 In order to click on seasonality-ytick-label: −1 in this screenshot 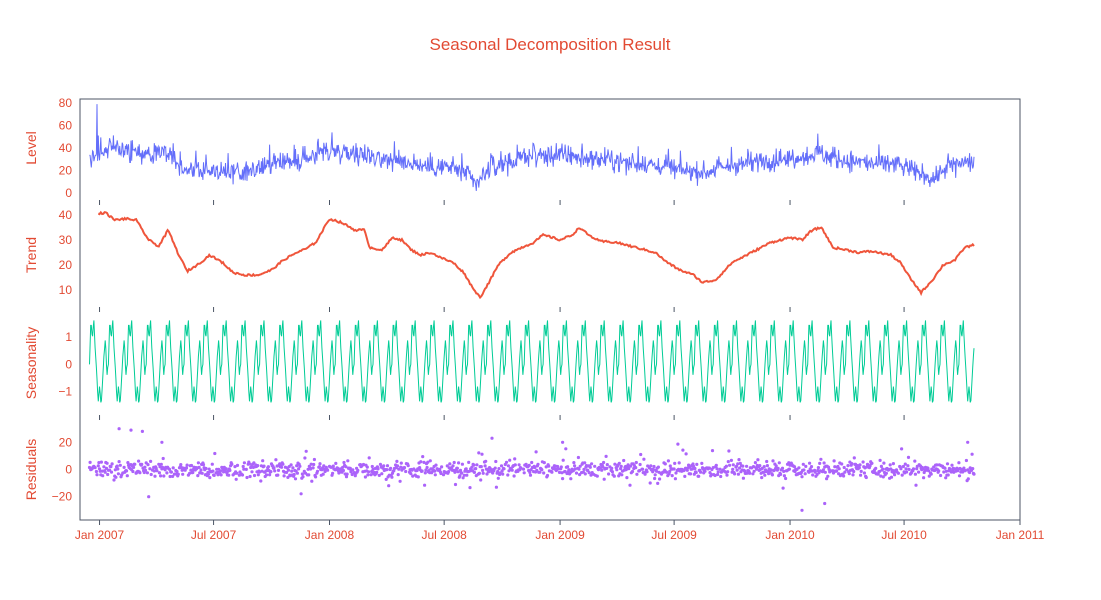, I will do `click(65, 392)`.